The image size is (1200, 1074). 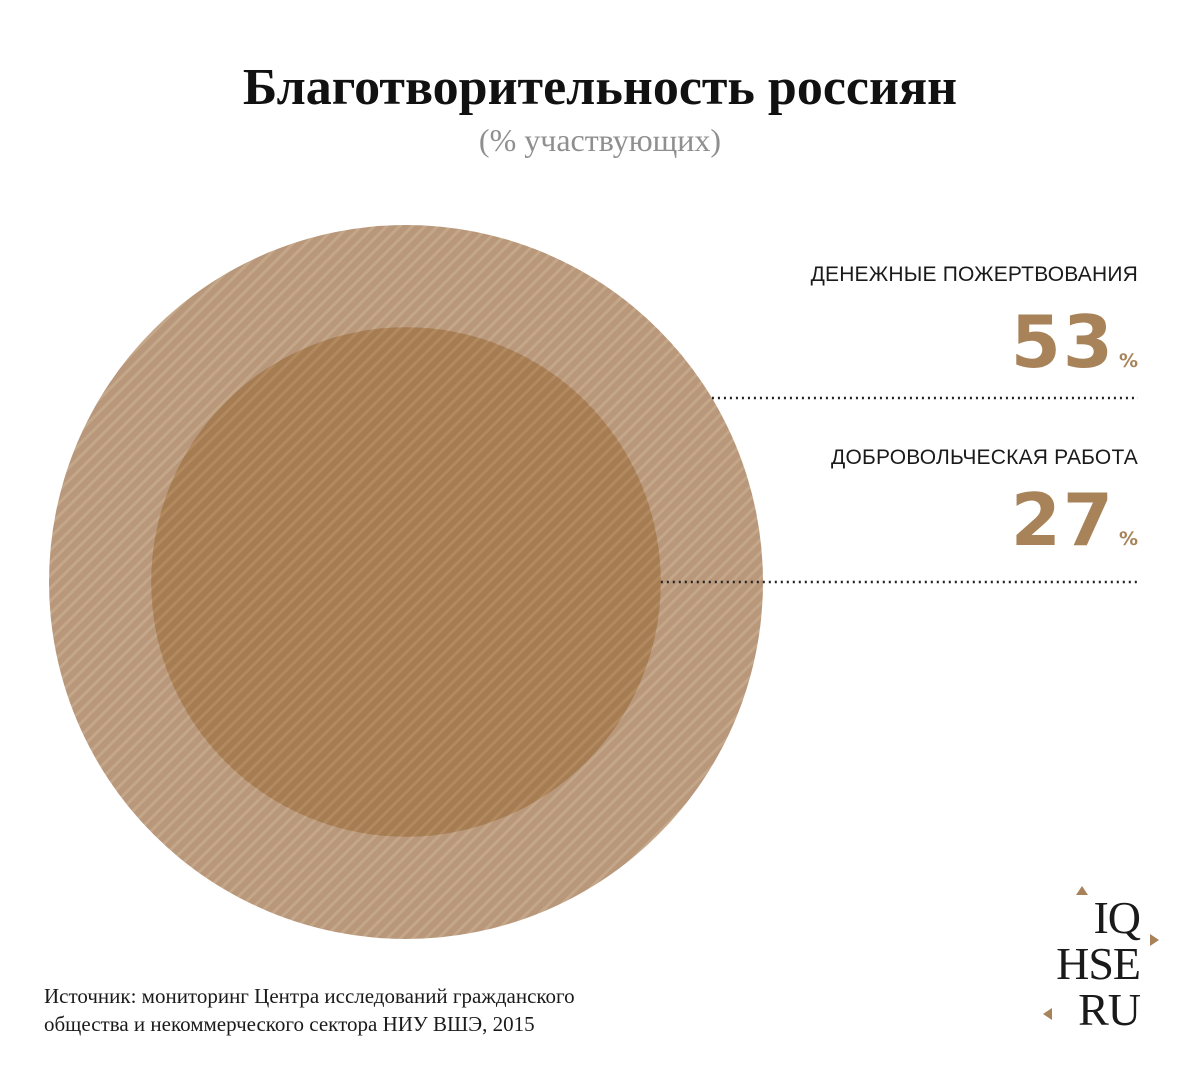 What do you see at coordinates (1062, 520) in the screenshot?
I see `value-volunteer-number: 27` at bounding box center [1062, 520].